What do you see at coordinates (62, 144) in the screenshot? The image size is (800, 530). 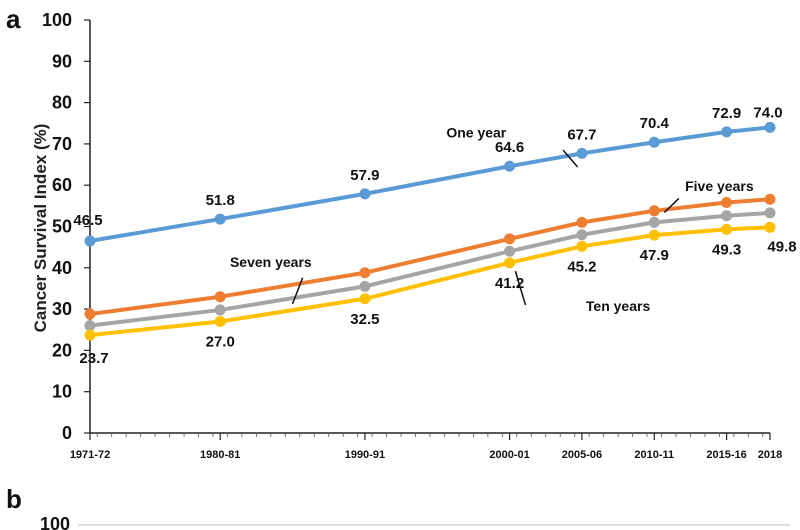 I see `y-tick-label: 70` at bounding box center [62, 144].